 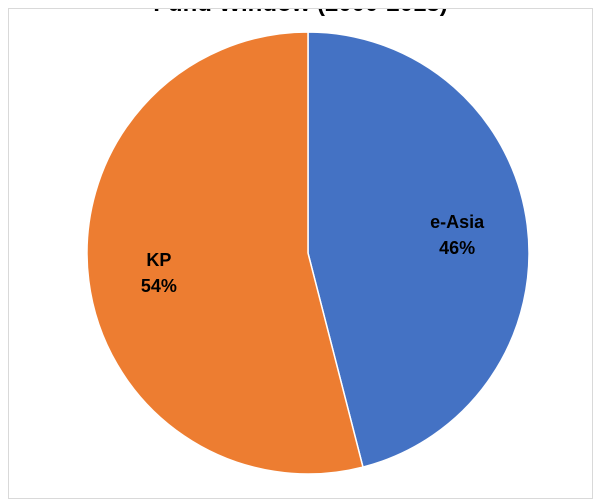 I want to click on slice-category-label: KP, so click(x=158, y=260).